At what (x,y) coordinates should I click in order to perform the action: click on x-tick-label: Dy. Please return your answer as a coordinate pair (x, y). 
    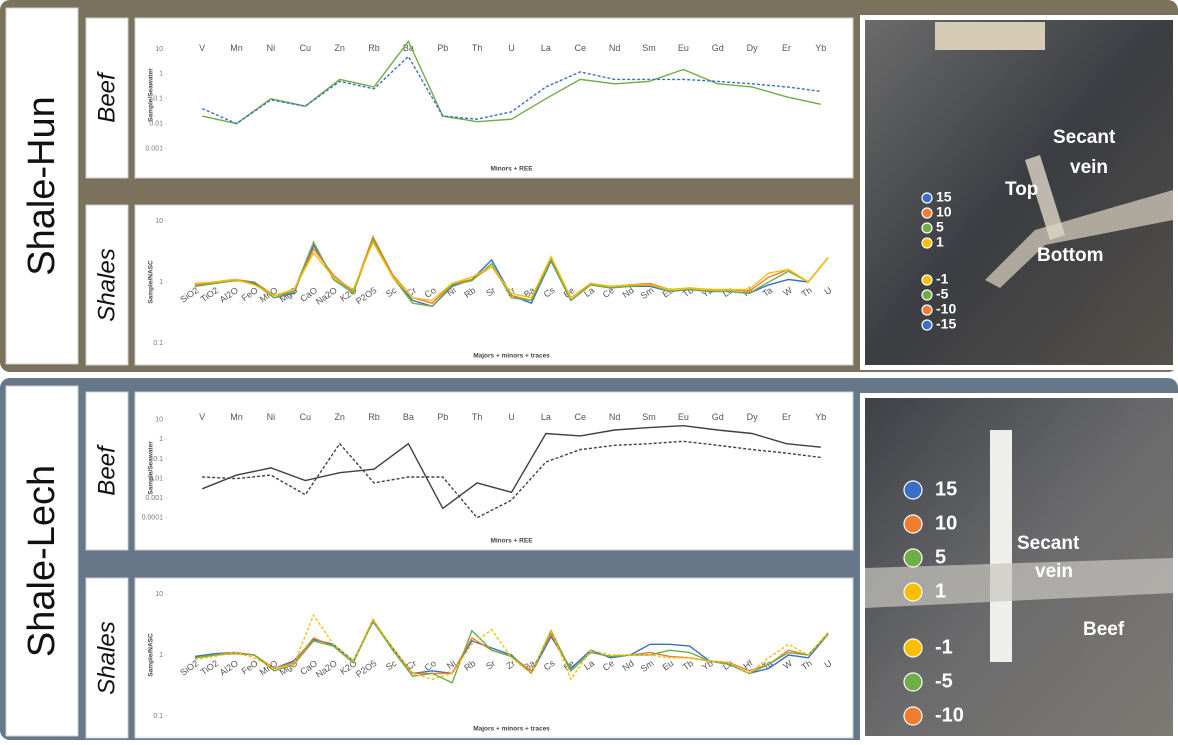
    Looking at the image, I should click on (752, 417).